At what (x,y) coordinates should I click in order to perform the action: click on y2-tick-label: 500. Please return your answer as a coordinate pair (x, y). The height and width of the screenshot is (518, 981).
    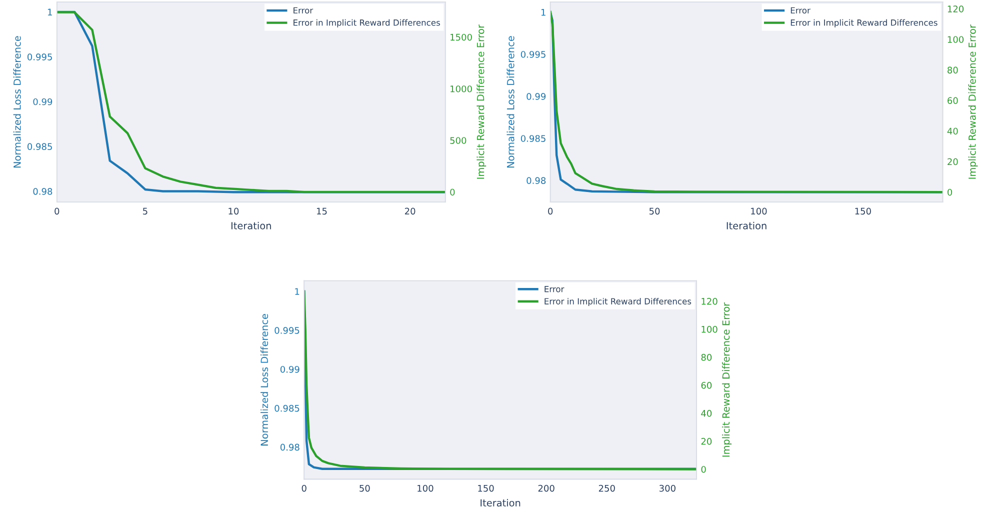
    Looking at the image, I should click on (458, 140).